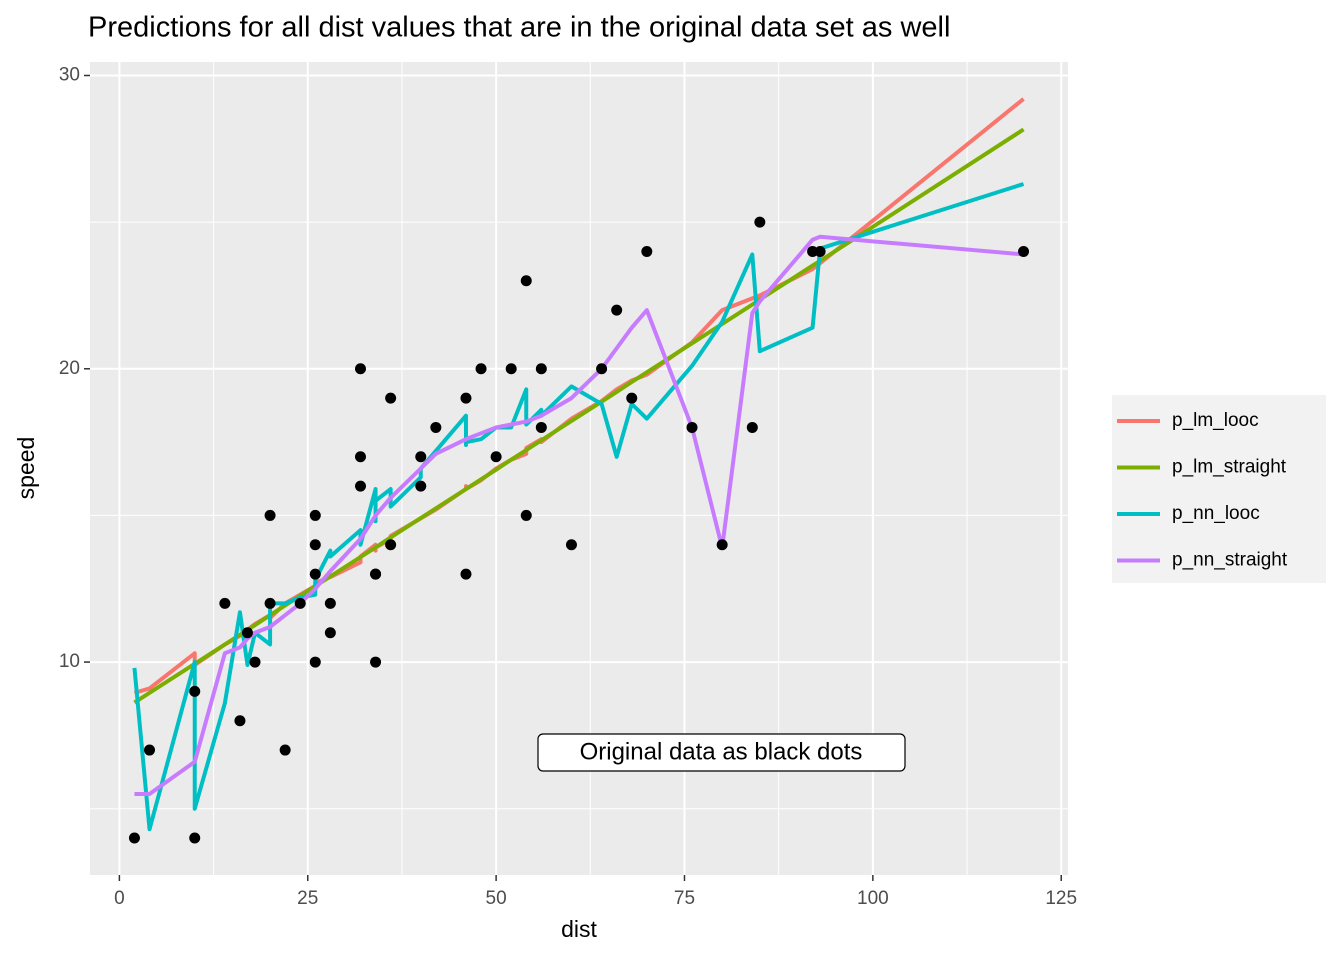 This screenshot has height=960, width=1344. I want to click on x-tick-label: 0, so click(119, 898).